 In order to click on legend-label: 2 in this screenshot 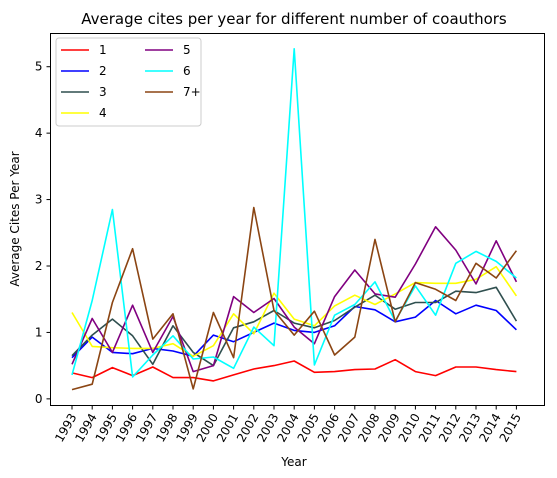, I will do `click(103, 71)`.